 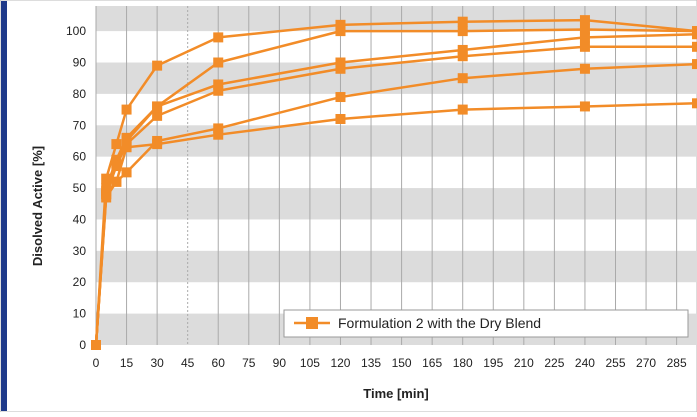 What do you see at coordinates (493, 363) in the screenshot?
I see `x-tick-195: 195` at bounding box center [493, 363].